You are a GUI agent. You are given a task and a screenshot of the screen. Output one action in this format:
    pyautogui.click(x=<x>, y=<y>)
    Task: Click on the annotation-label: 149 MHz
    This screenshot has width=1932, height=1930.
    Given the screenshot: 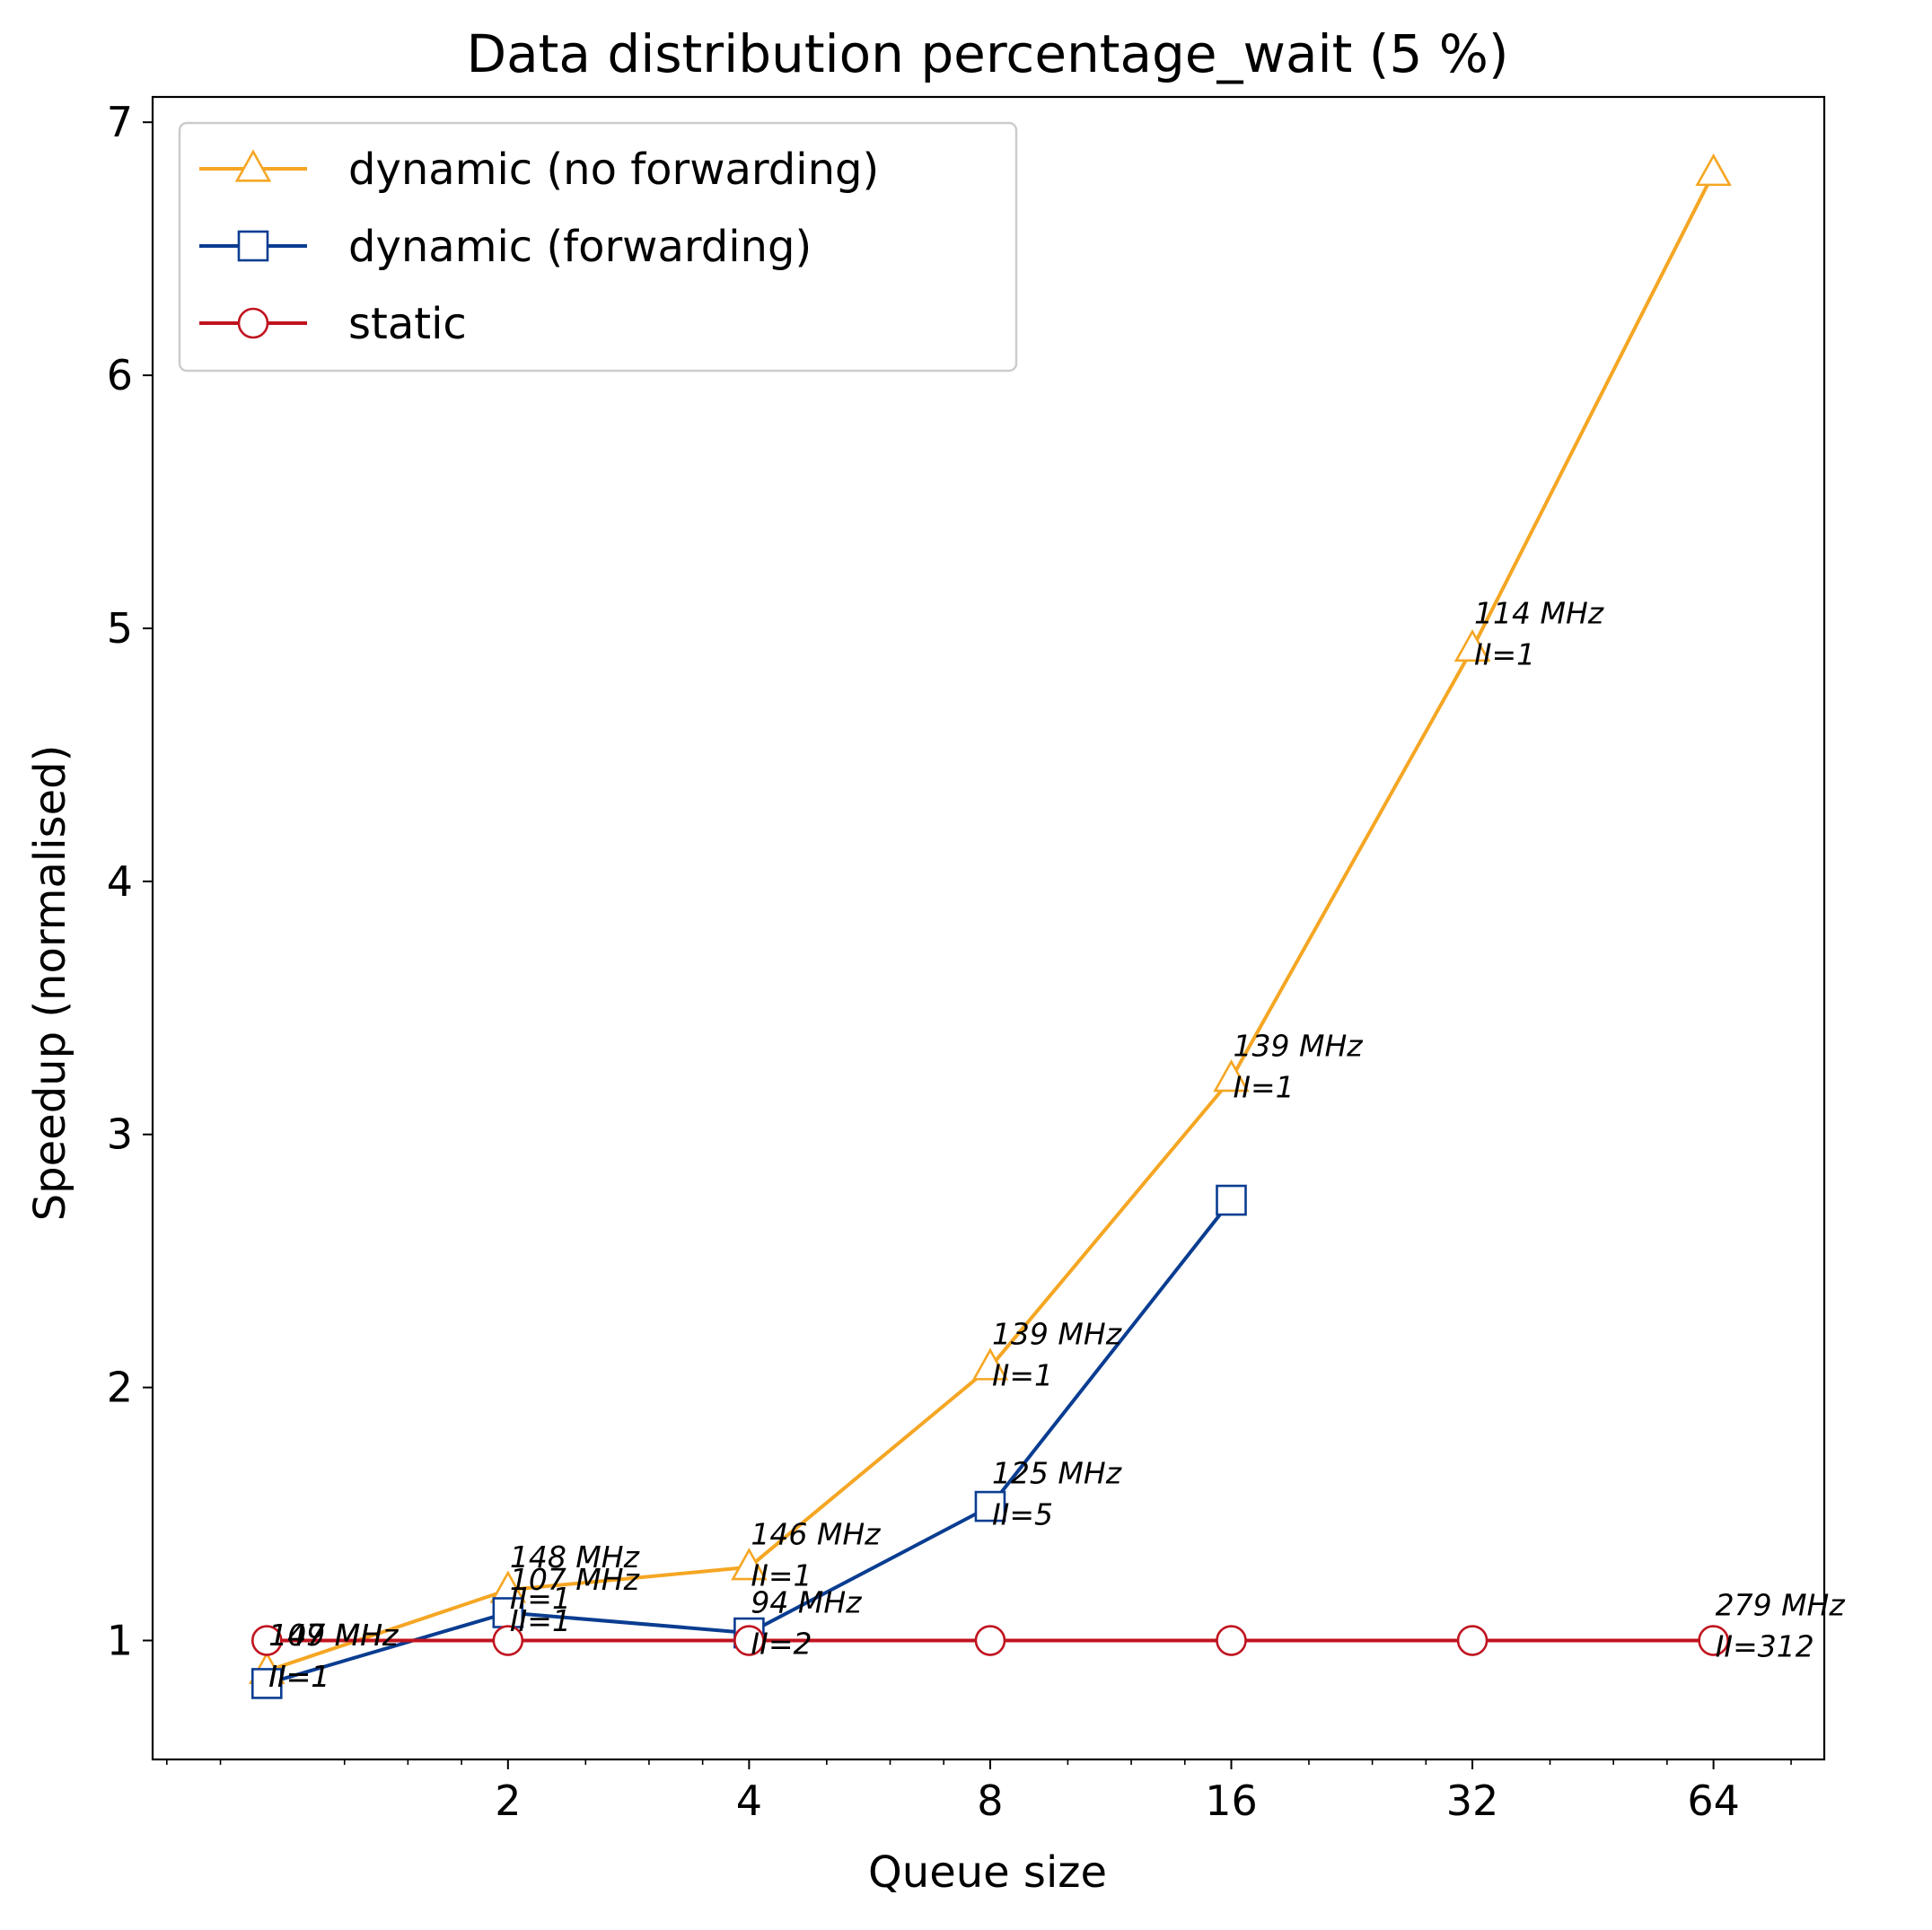 What is the action you would take?
    pyautogui.click(x=333, y=1635)
    